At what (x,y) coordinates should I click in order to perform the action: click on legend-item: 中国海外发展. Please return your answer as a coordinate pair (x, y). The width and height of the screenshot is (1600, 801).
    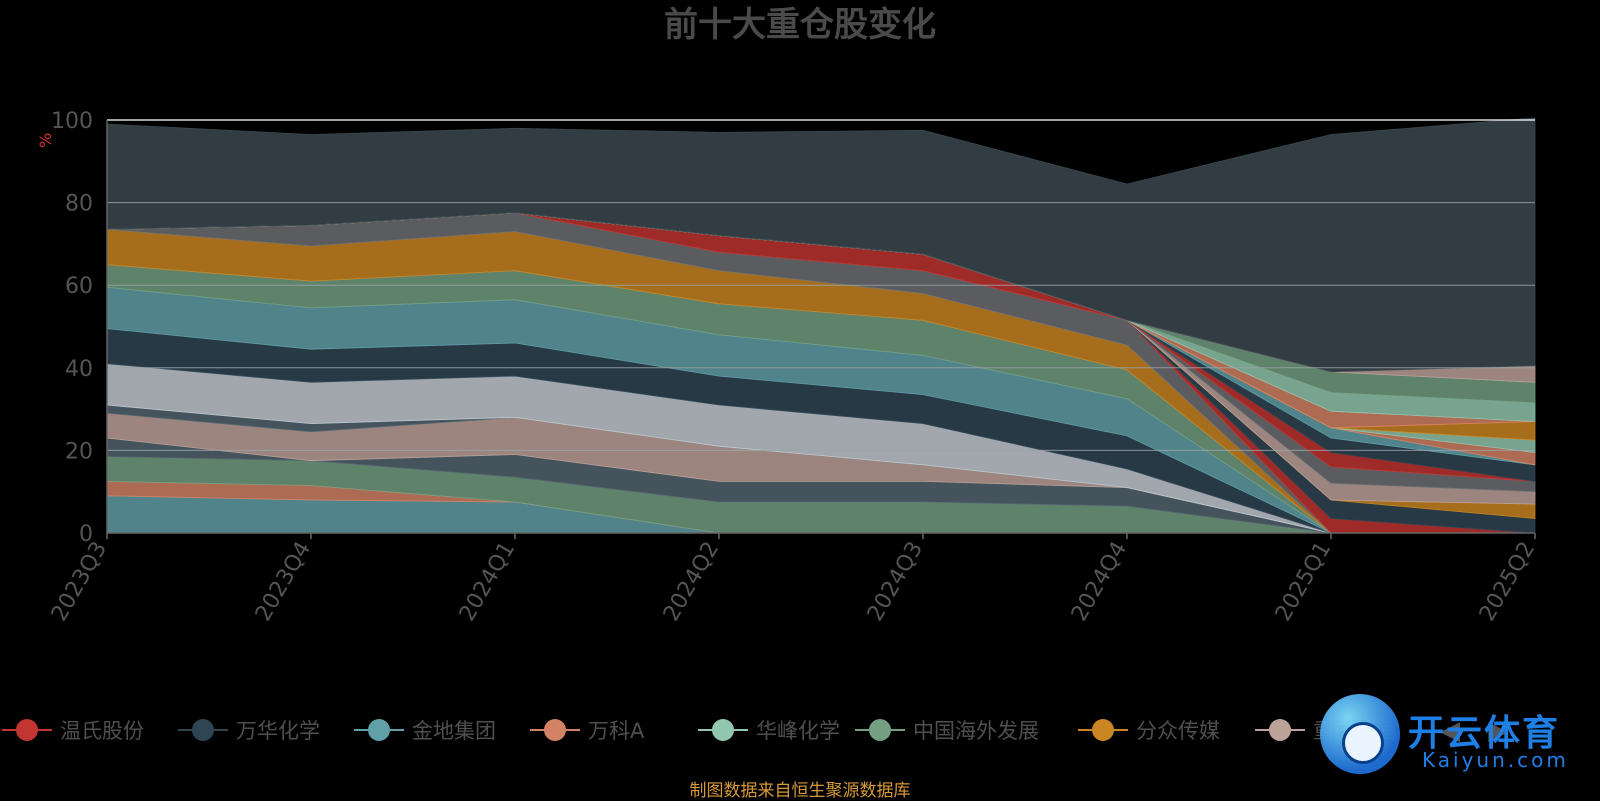
    Looking at the image, I should click on (947, 730).